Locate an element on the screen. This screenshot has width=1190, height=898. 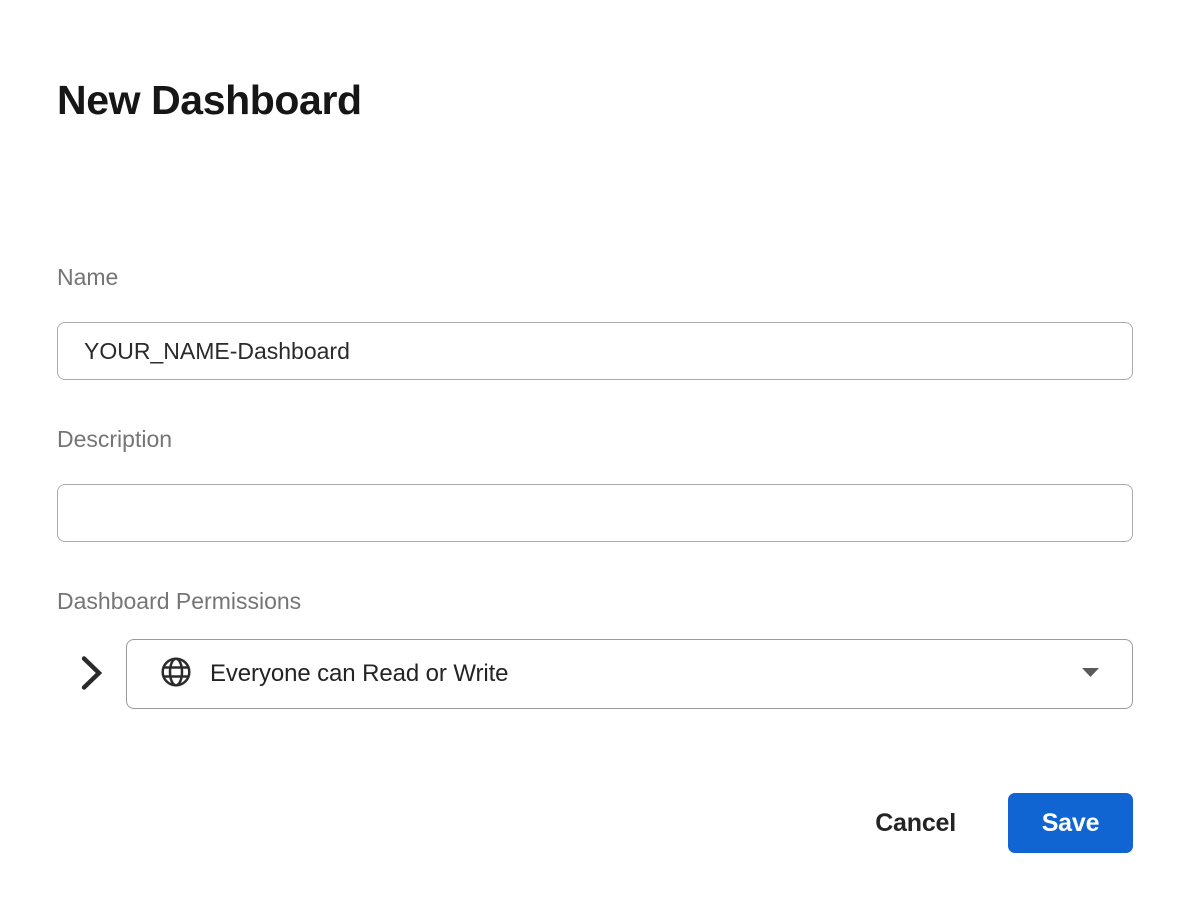
name-input is located at coordinates (595, 351).